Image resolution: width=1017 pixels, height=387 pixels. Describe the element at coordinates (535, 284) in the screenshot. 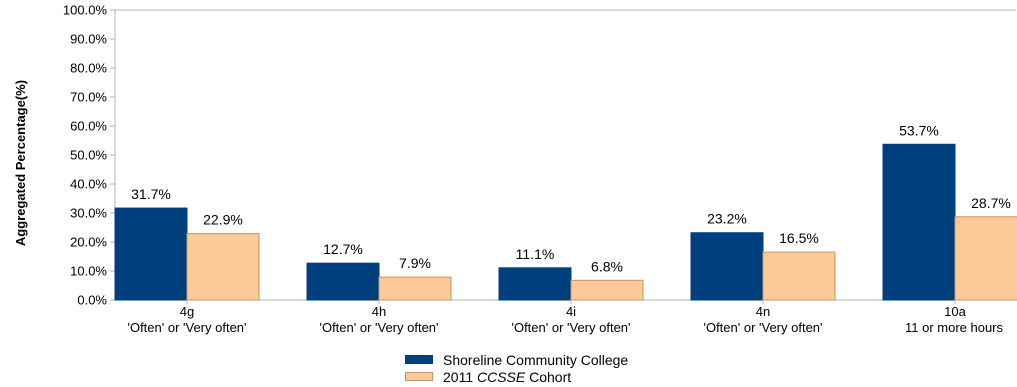

I see `bar-1-4i` at that location.